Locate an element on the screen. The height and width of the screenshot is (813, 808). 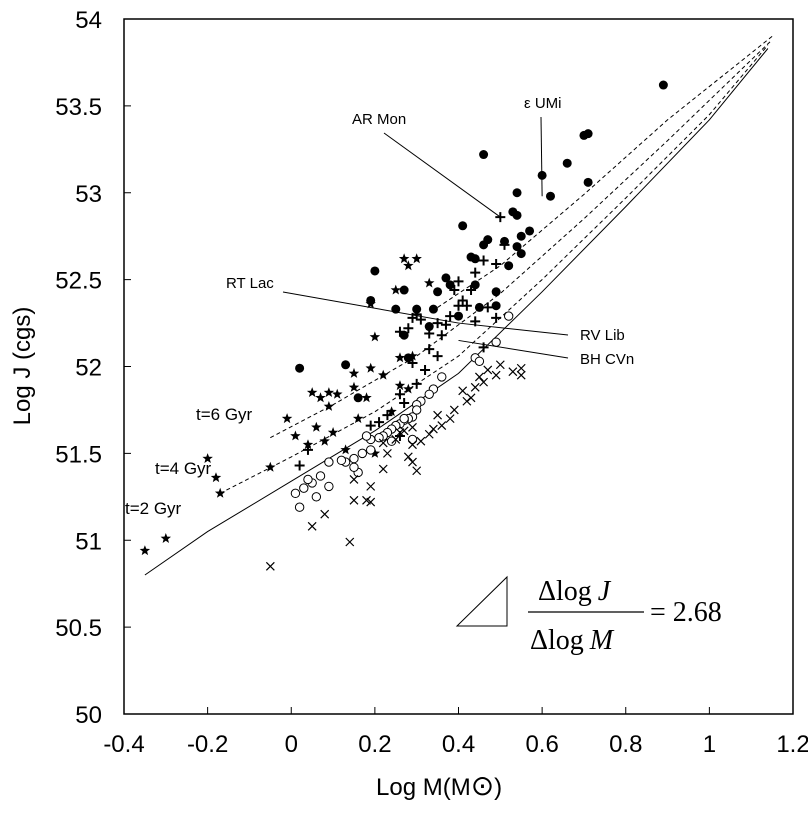
x-tick-label: 0.4 is located at coordinates (458, 744).